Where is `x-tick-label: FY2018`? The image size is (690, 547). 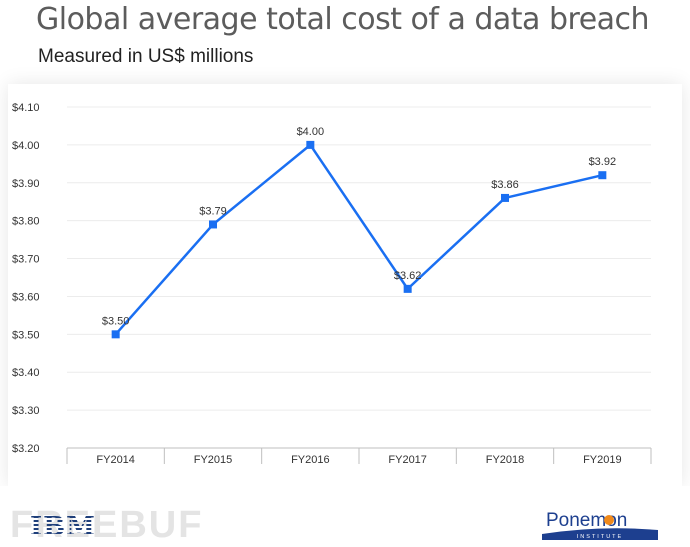 x-tick-label: FY2018 is located at coordinates (505, 460).